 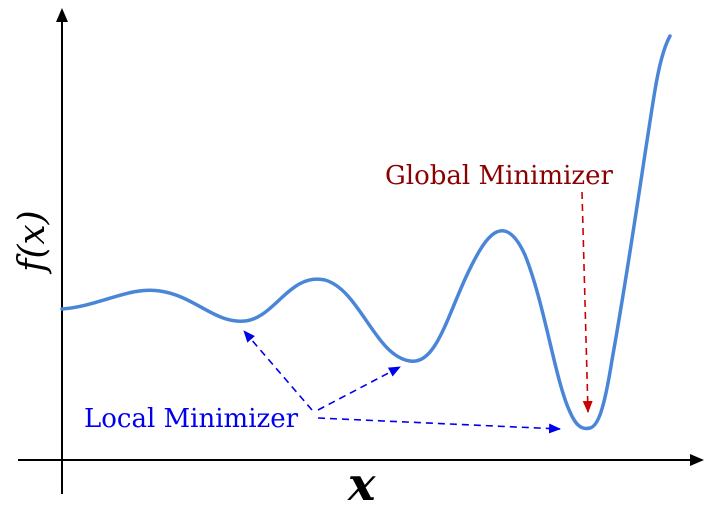 I want to click on local-minimizer-label: Local Minimizer, so click(x=191, y=419).